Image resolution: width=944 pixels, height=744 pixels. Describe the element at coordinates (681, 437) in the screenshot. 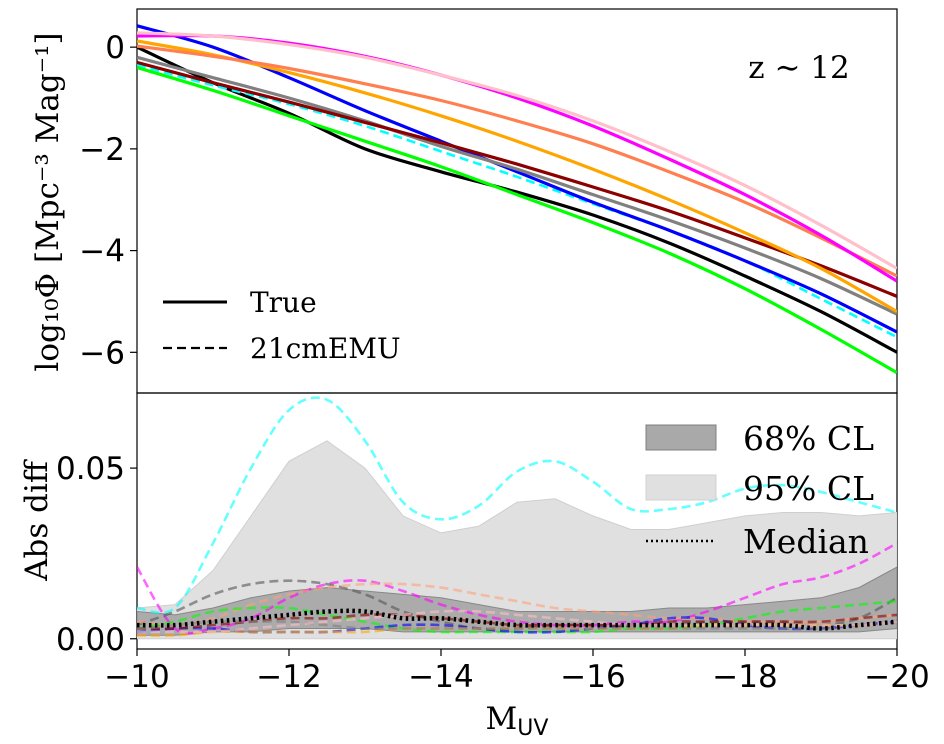

I see `legend-68cl-swatch` at that location.